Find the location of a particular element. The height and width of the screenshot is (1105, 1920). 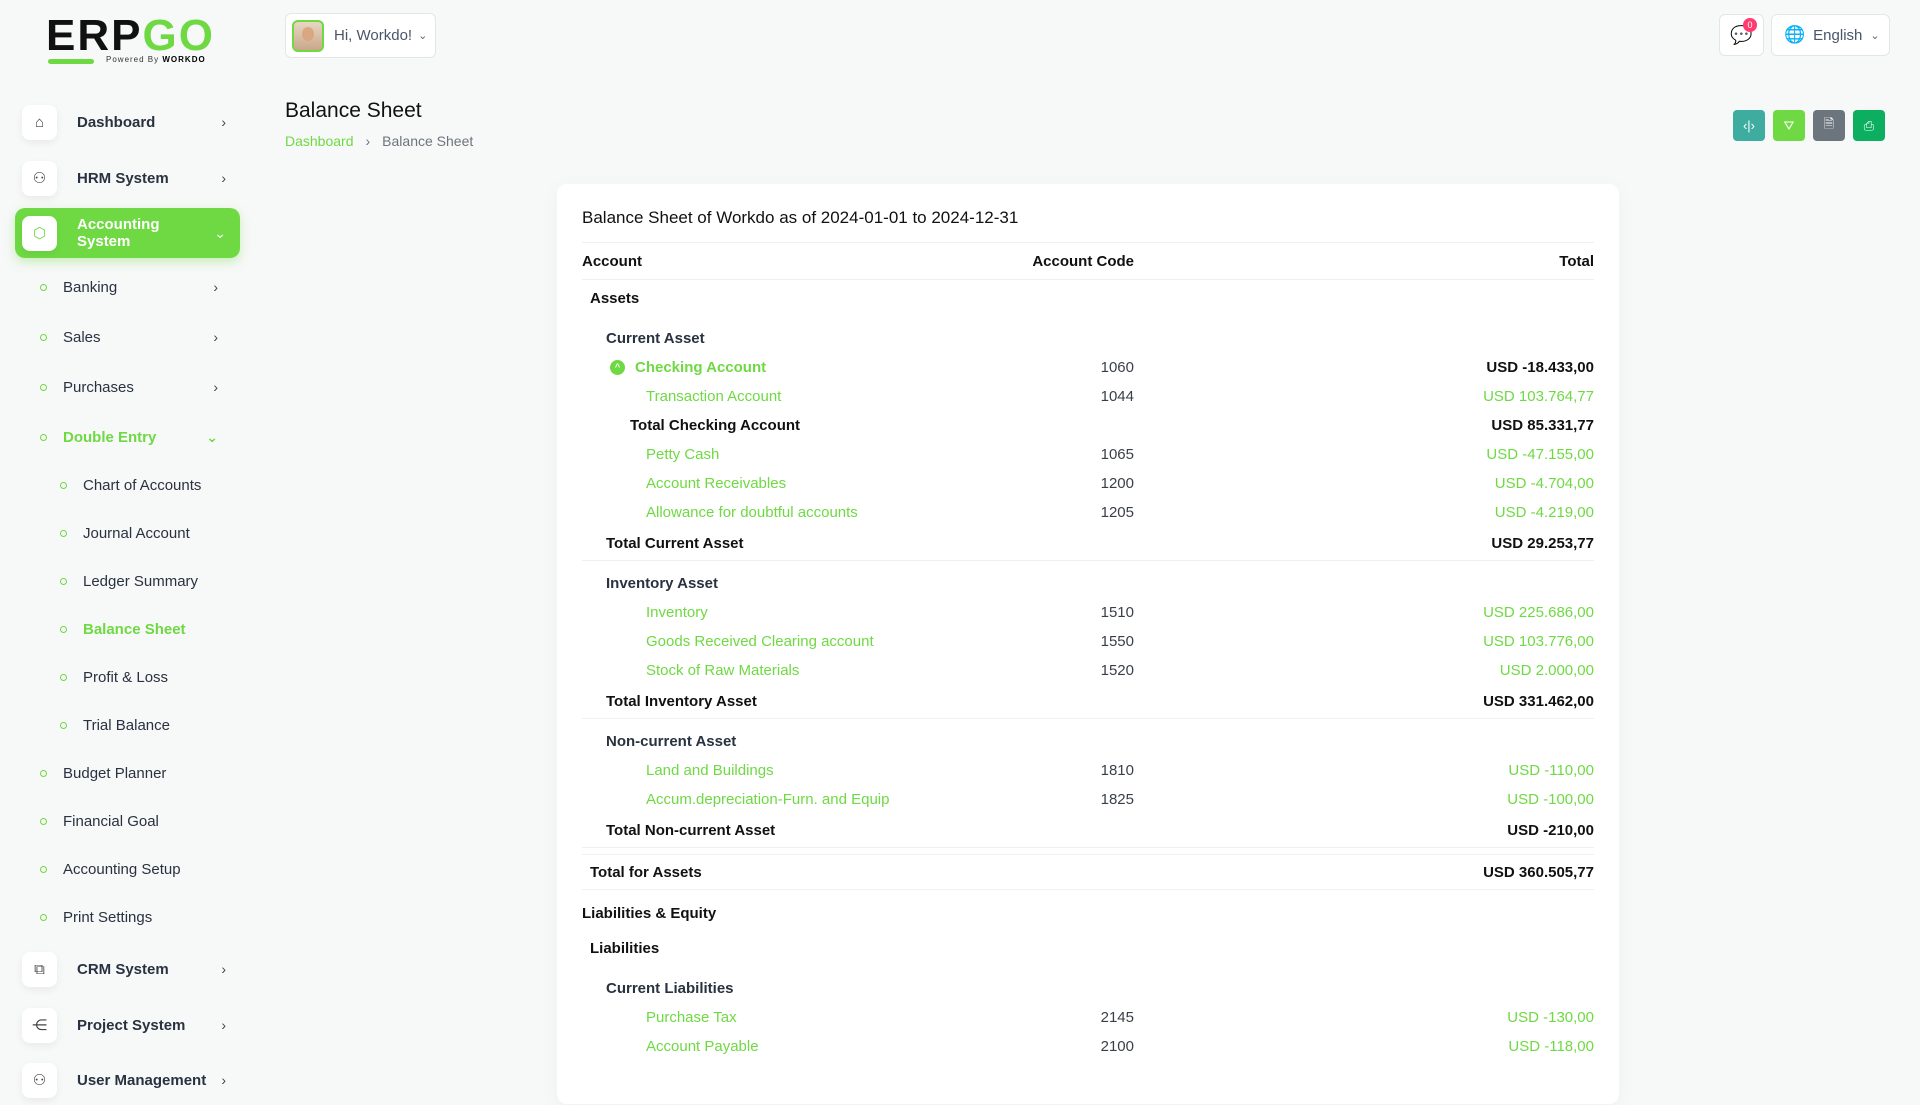

account-total: USD -130,00 is located at coordinates (1550, 1017).